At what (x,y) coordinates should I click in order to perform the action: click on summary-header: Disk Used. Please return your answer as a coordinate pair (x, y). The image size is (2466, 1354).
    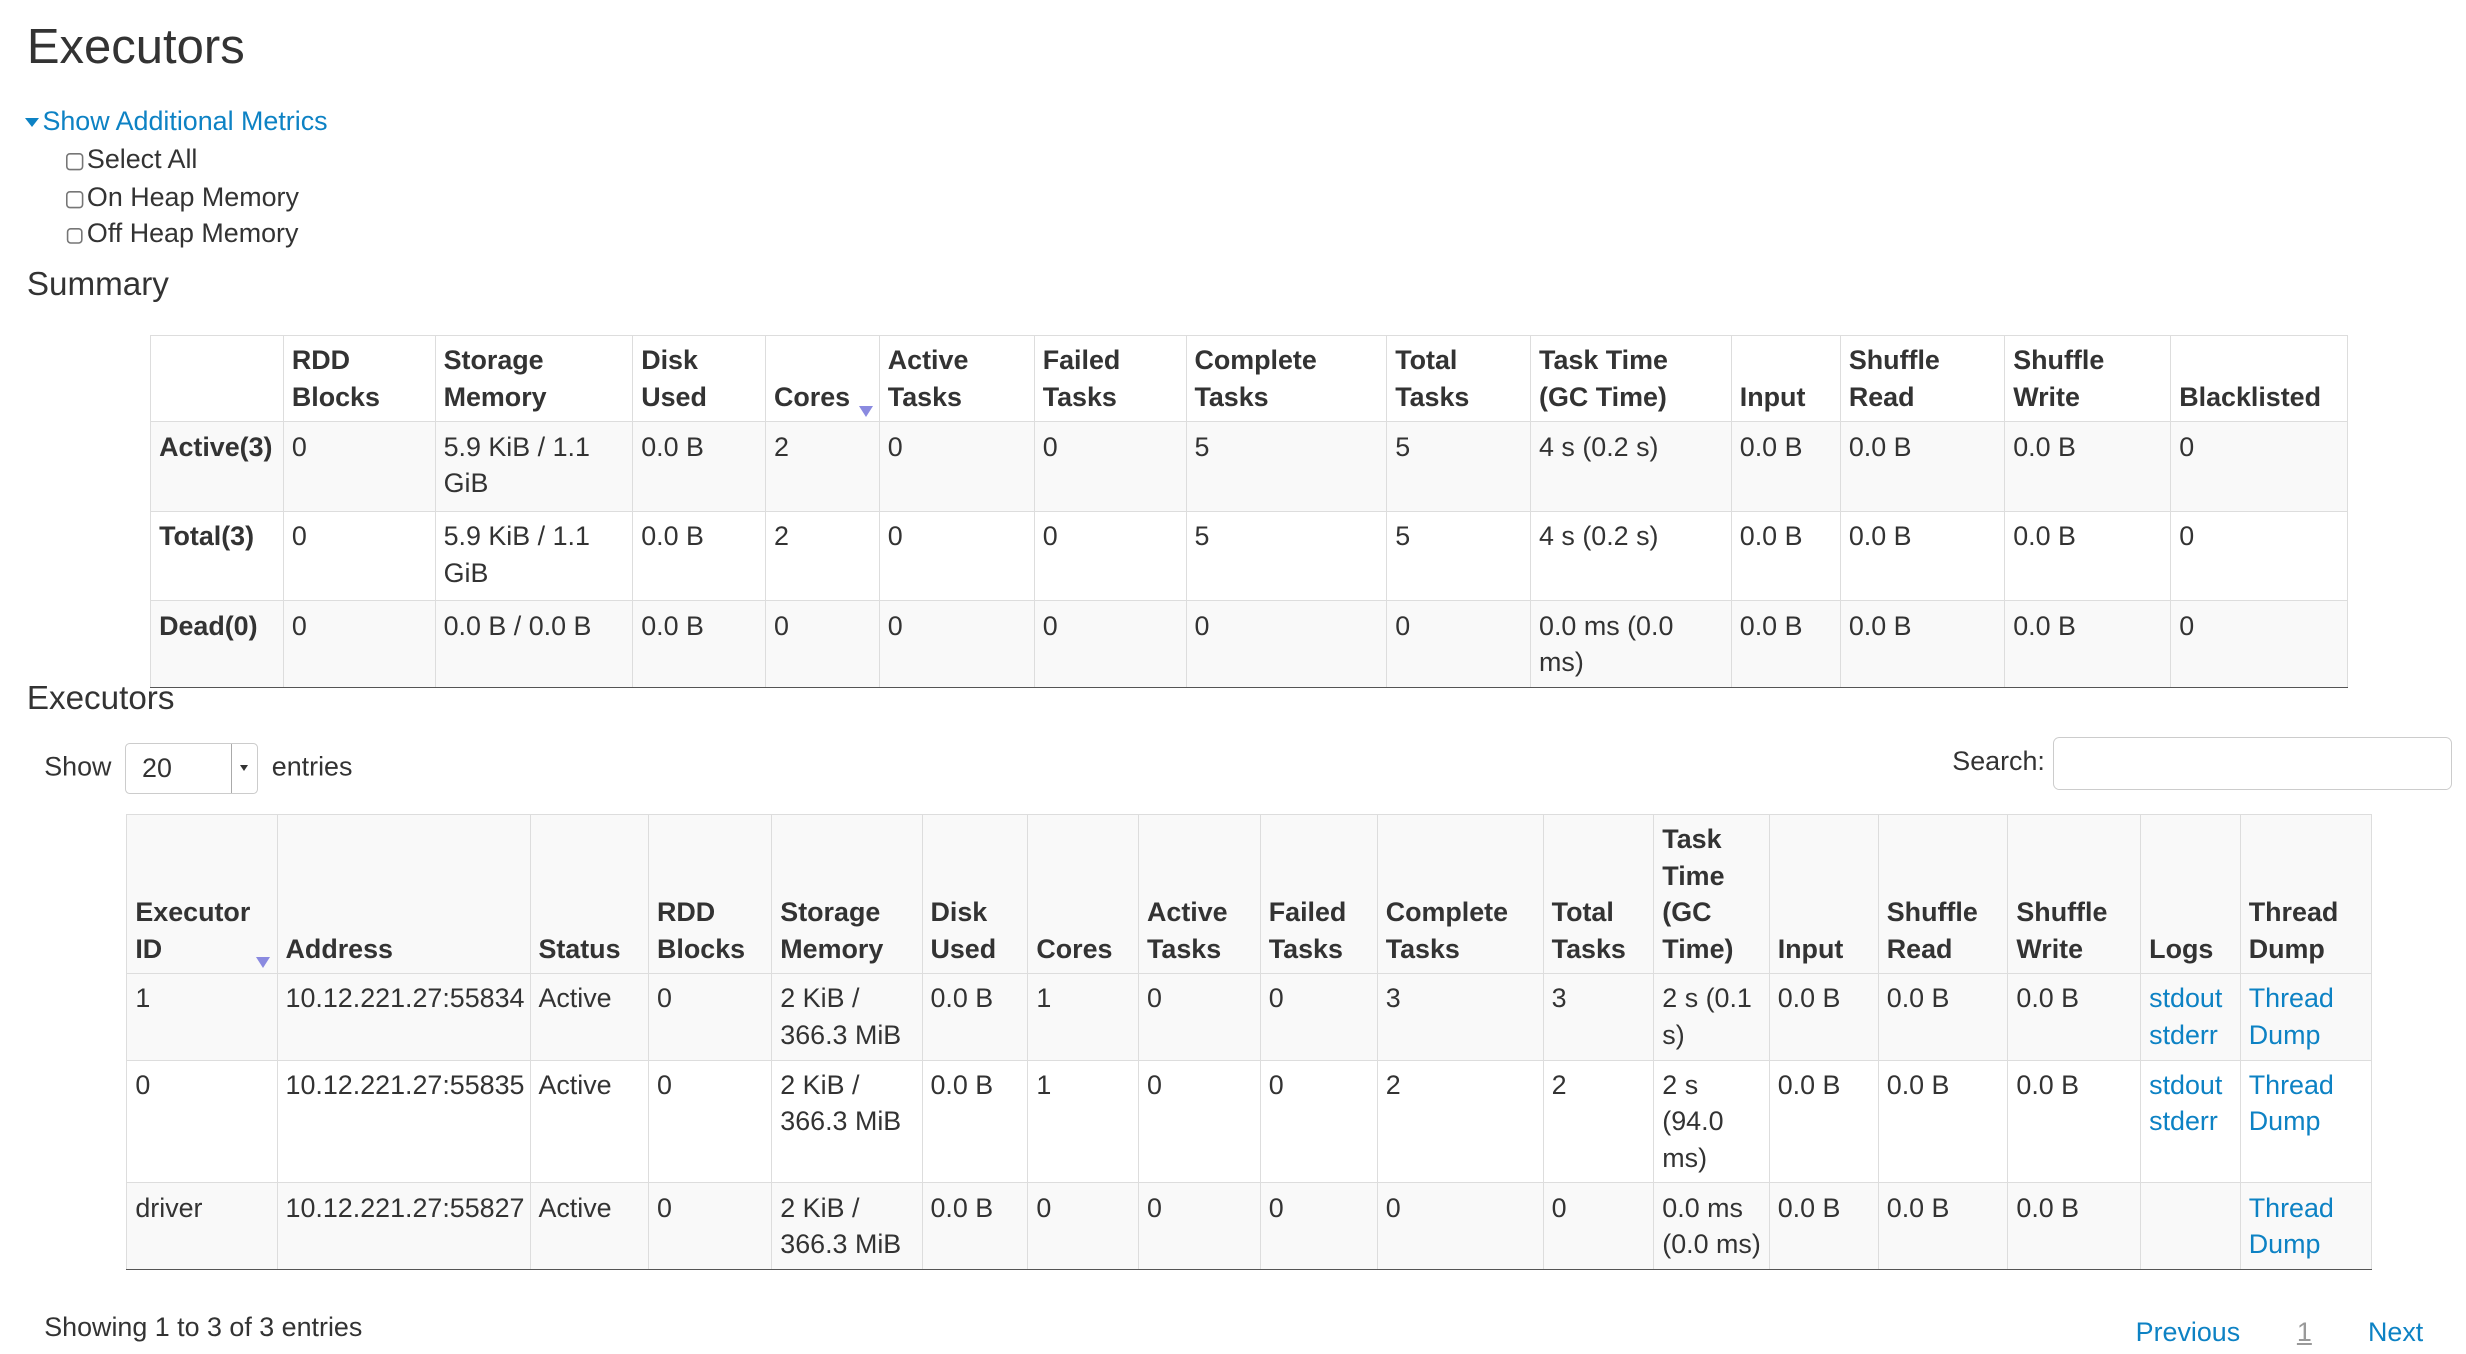
    Looking at the image, I should click on (699, 378).